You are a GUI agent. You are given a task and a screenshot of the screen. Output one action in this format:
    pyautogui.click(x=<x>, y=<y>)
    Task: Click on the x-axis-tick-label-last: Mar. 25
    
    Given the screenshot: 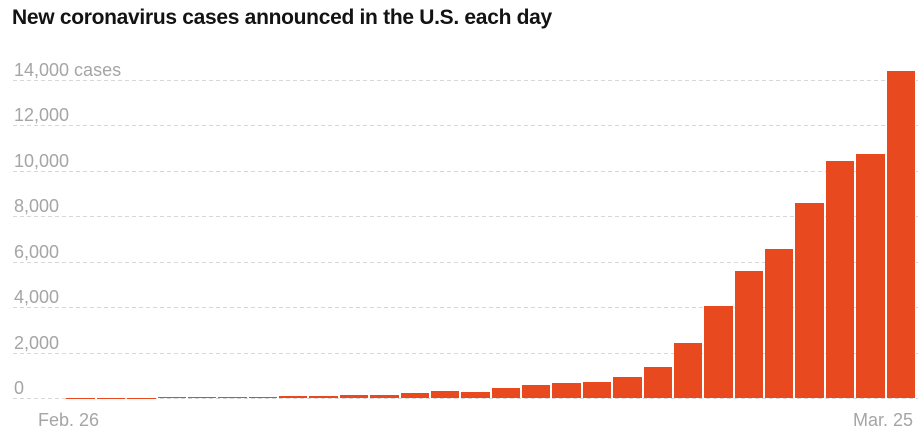 What is the action you would take?
    pyautogui.click(x=882, y=420)
    